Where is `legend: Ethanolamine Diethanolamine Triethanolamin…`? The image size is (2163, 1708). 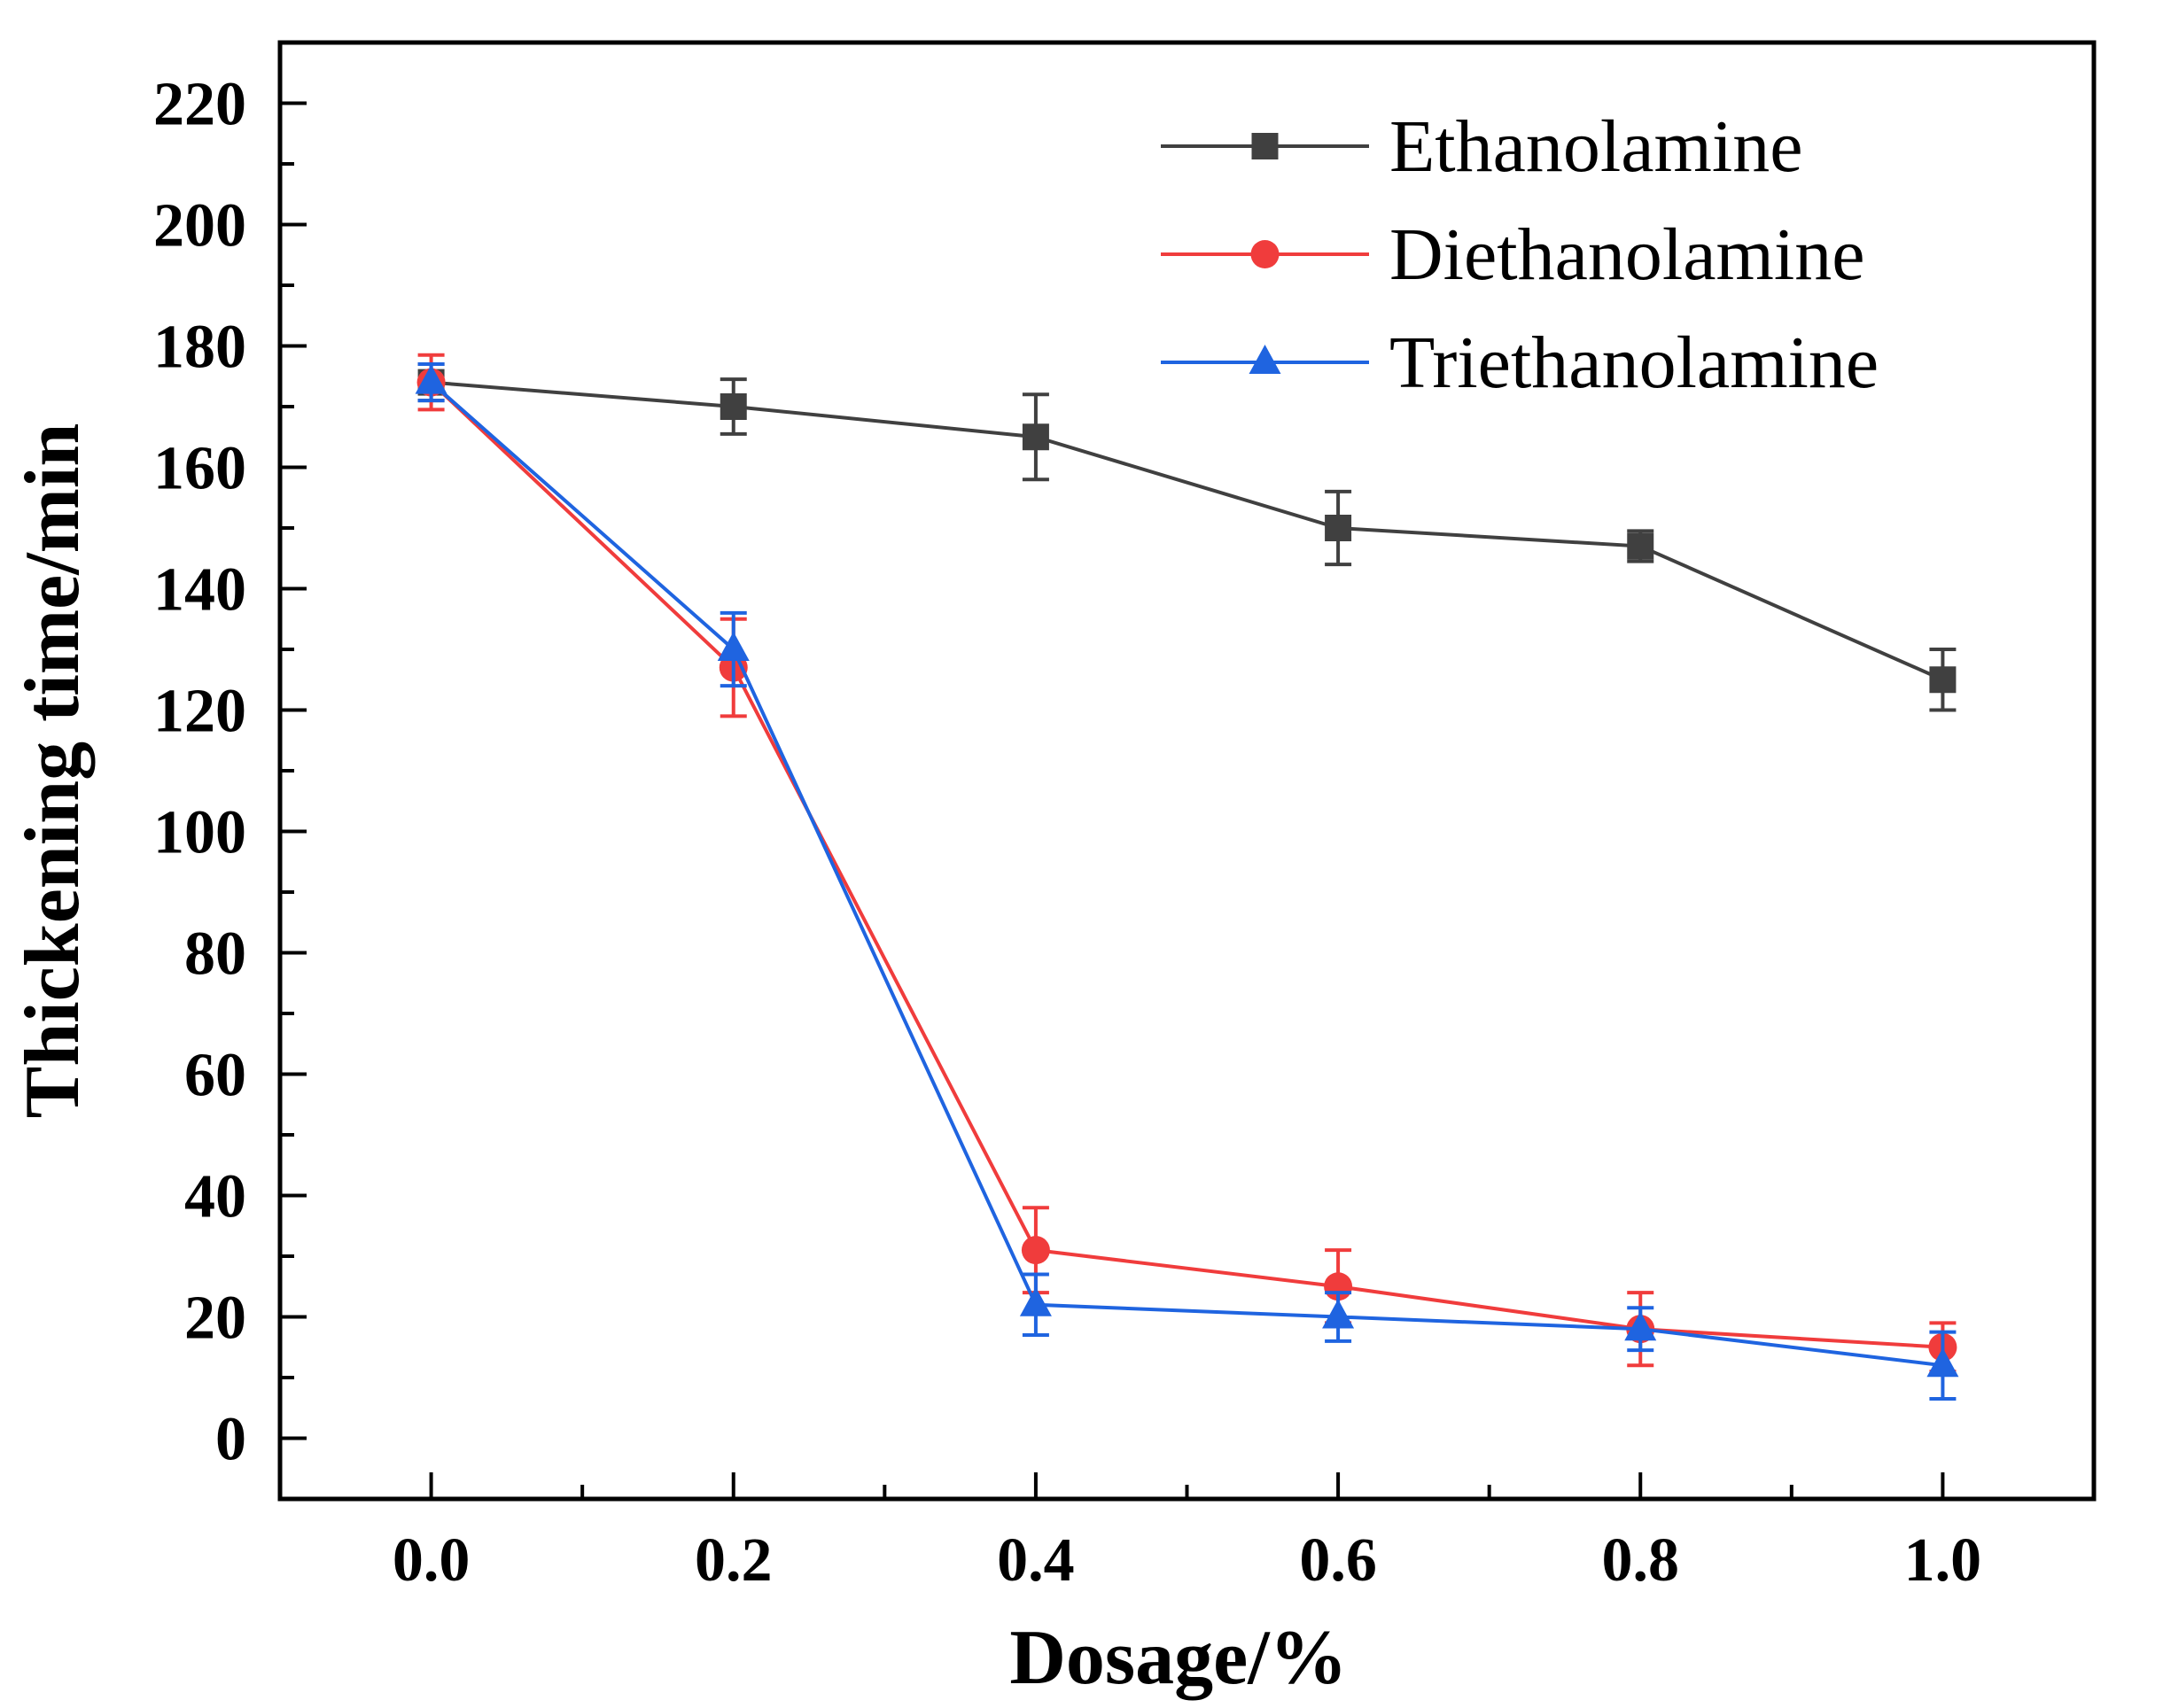
legend: Ethanolamine Diethanolamine Triethanolamin… is located at coordinates (1520, 254).